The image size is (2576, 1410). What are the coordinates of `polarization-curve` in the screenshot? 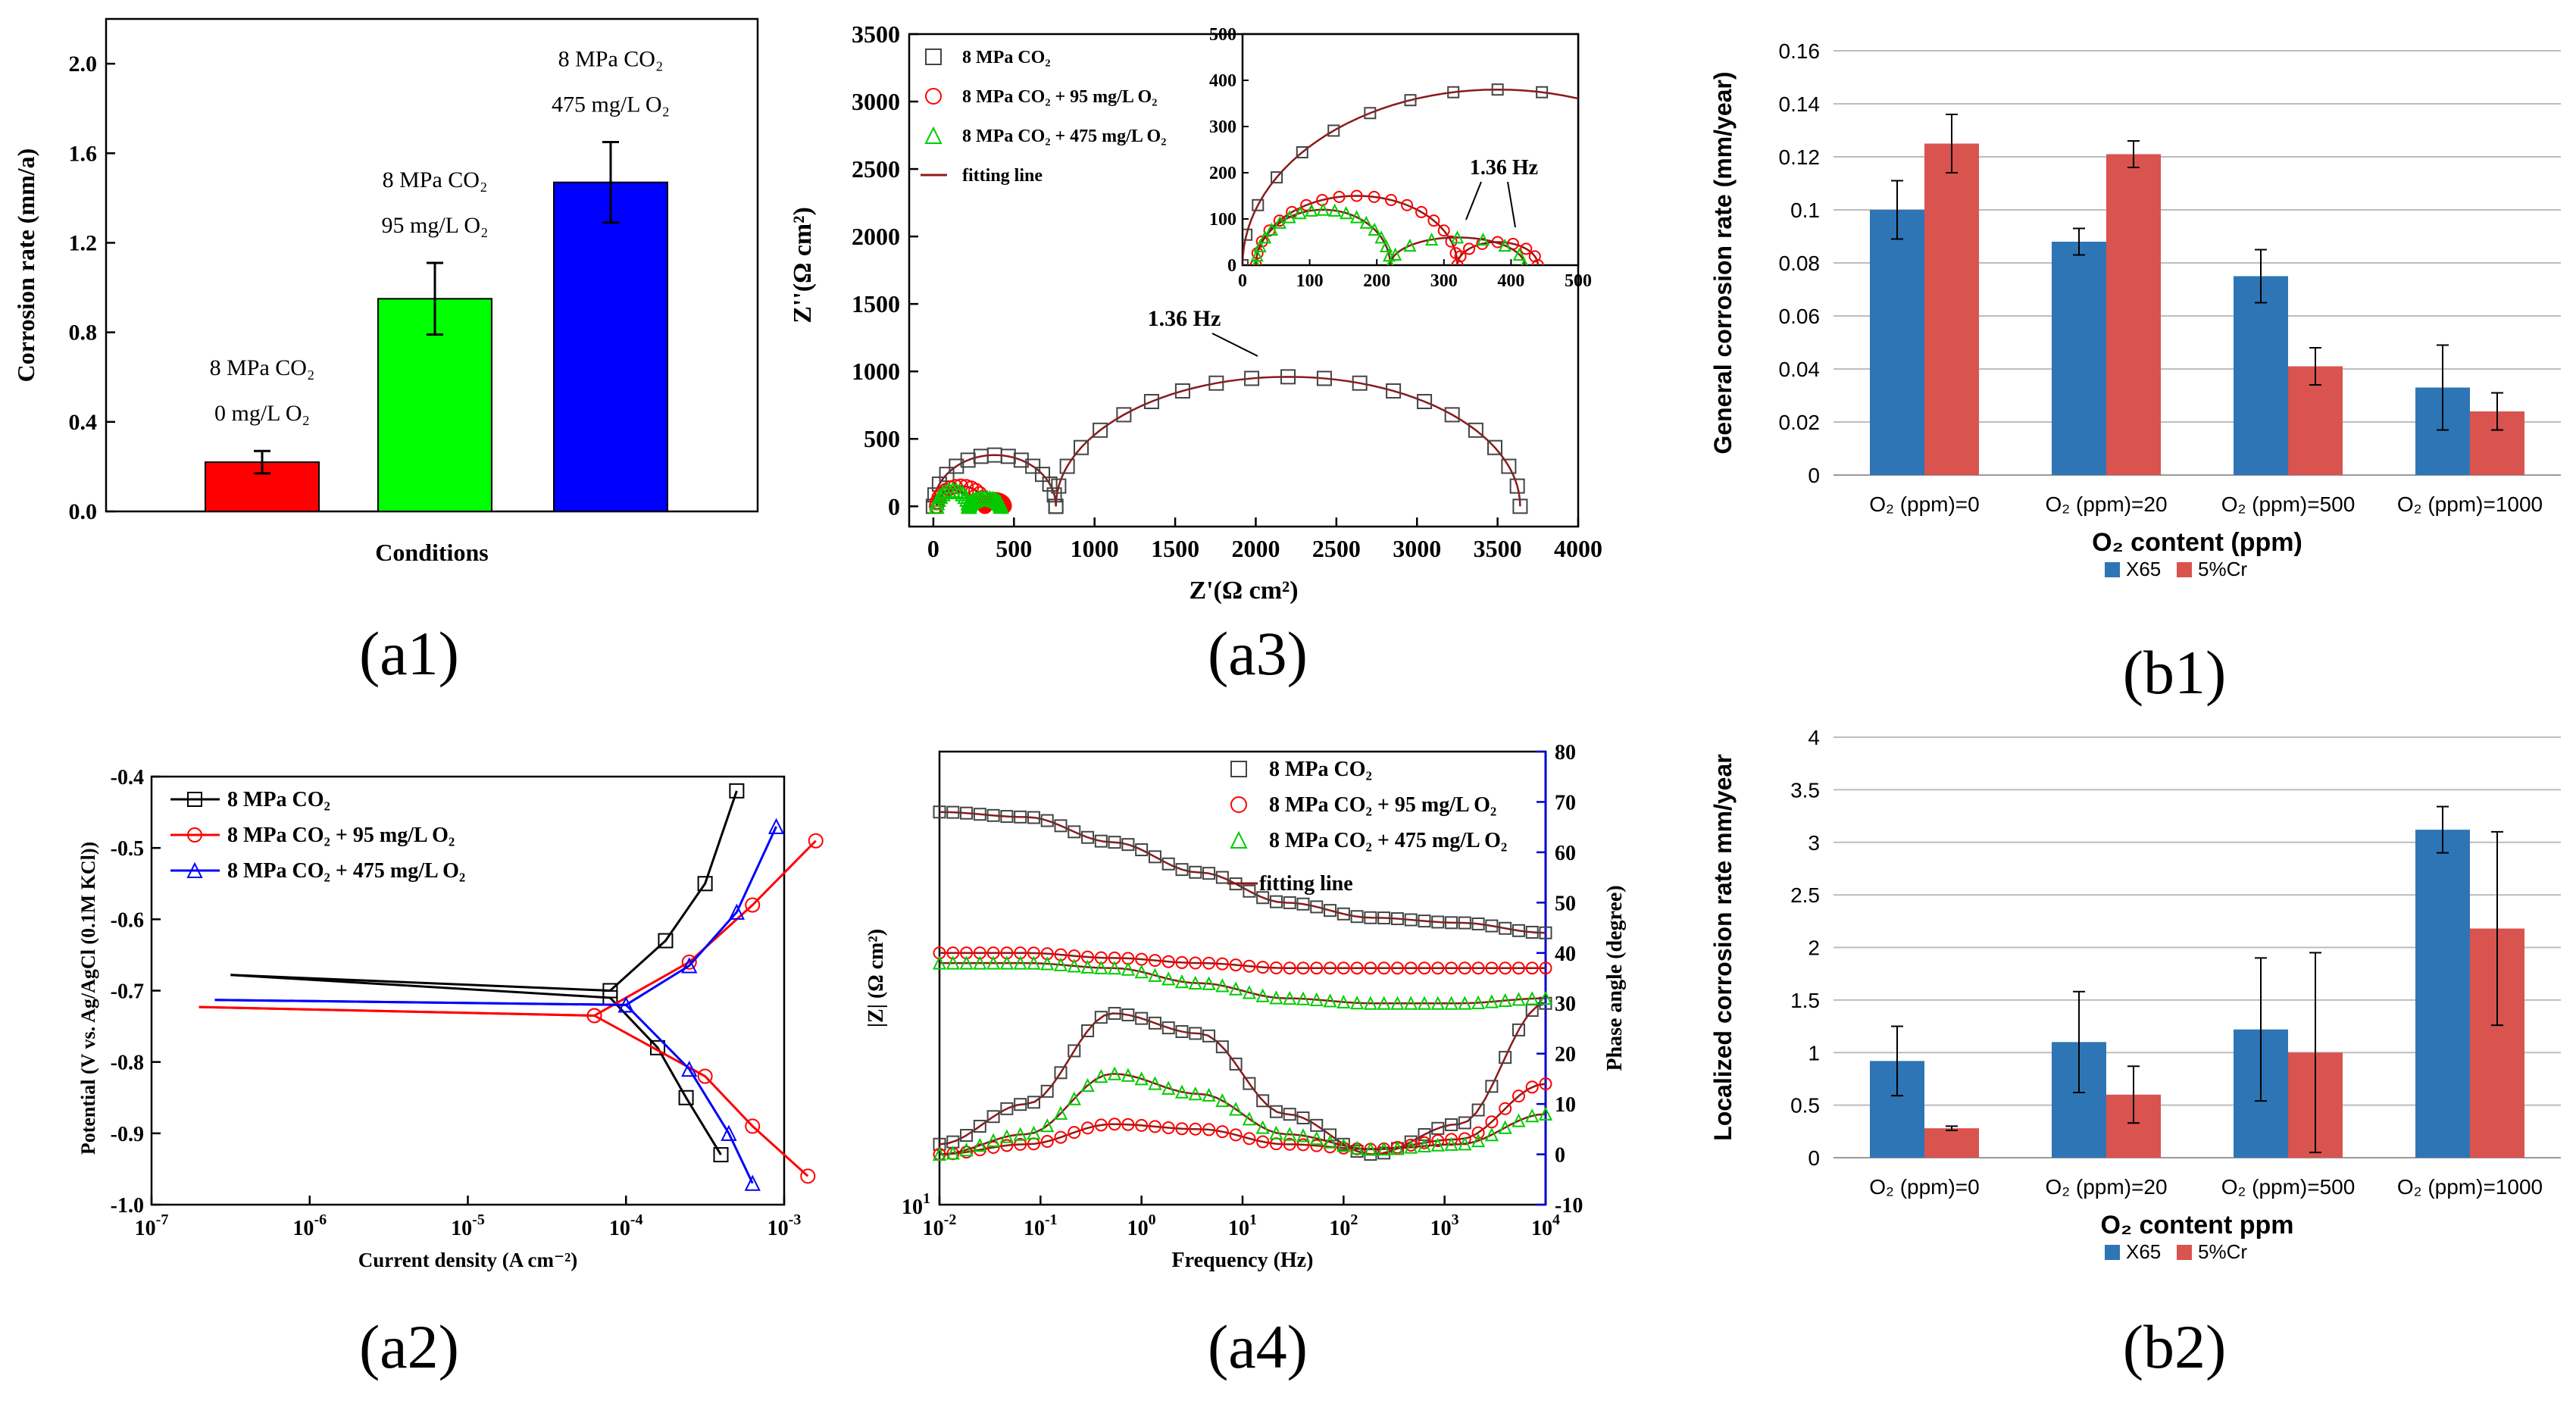 It's located at (508, 928).